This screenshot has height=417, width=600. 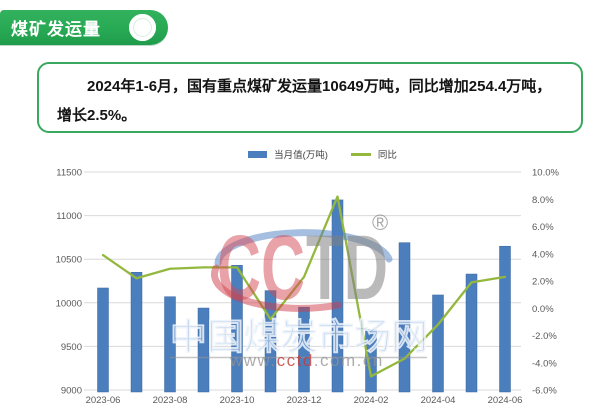 I want to click on x-axis-tick-label: 2023-10, so click(x=237, y=400).